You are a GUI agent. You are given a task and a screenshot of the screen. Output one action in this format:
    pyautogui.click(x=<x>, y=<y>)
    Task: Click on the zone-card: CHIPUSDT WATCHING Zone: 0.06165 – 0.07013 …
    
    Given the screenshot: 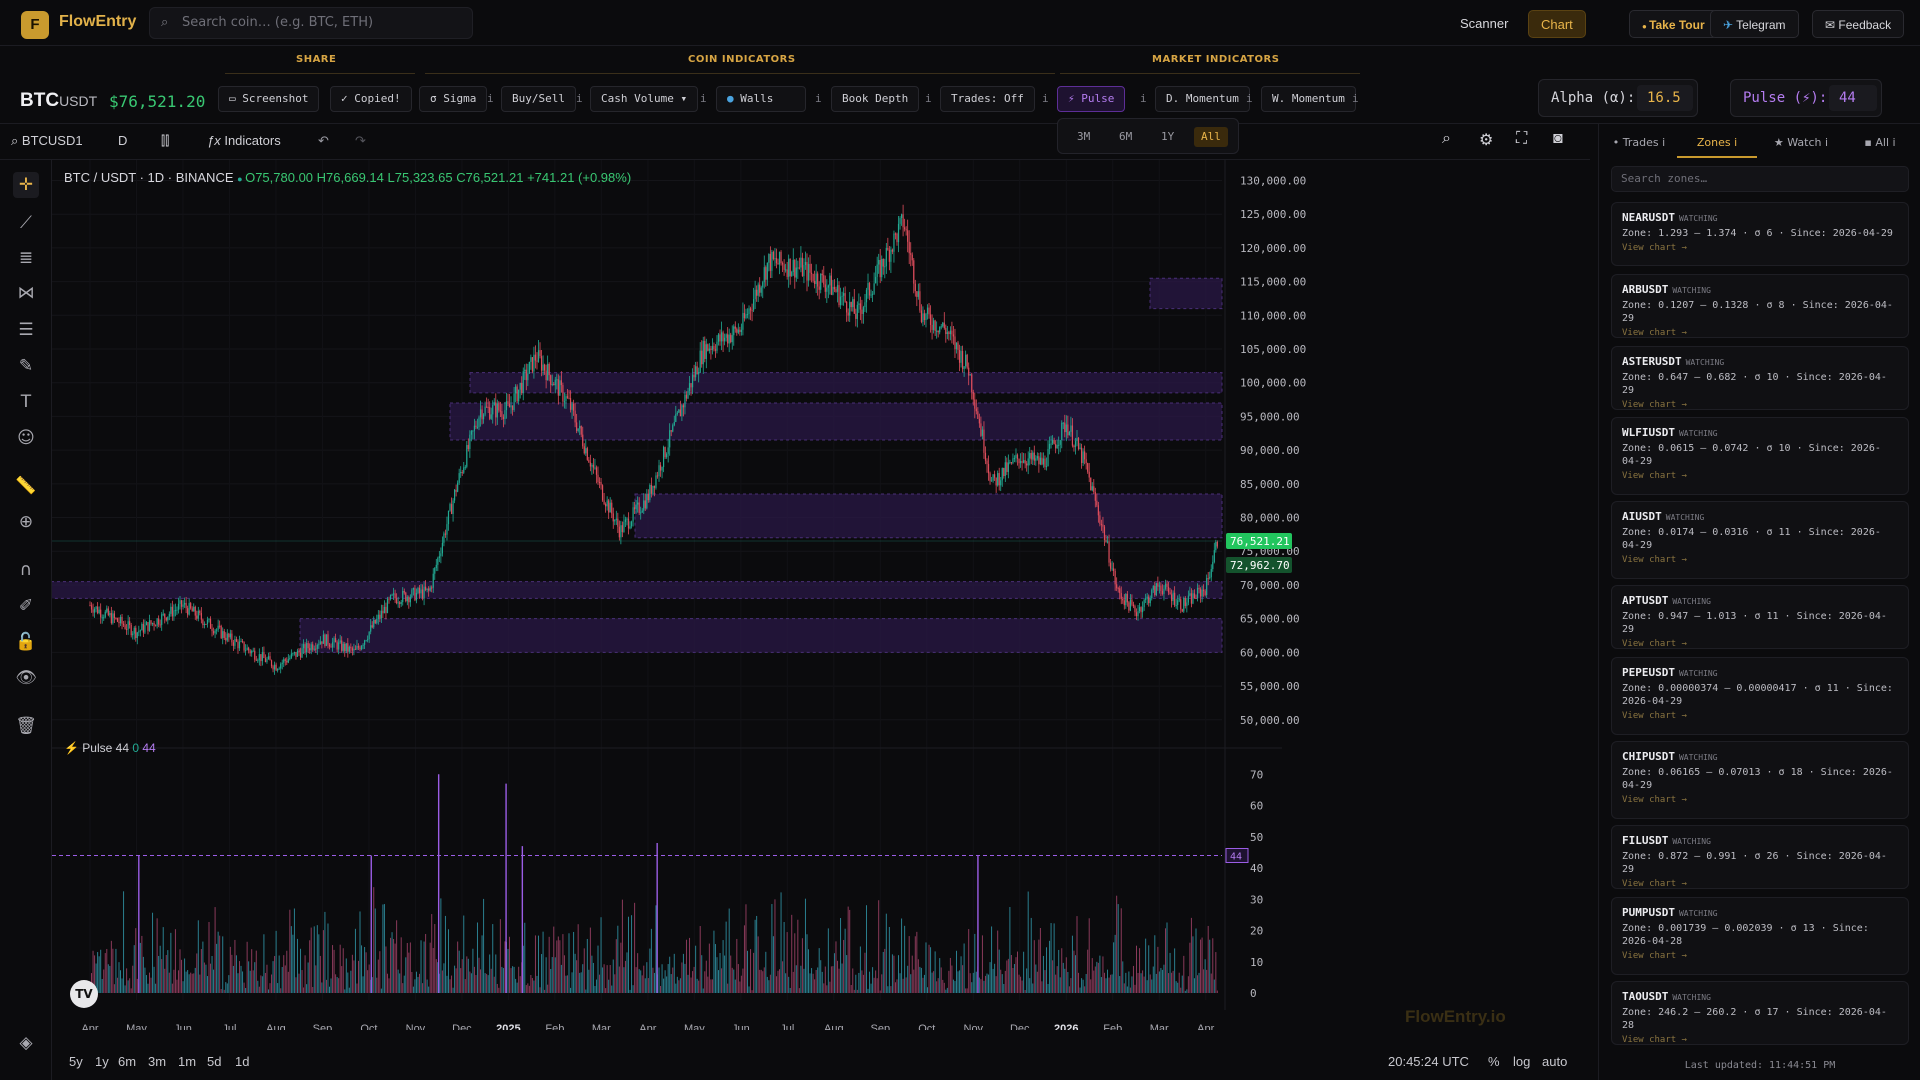 What is the action you would take?
    pyautogui.click(x=1760, y=780)
    